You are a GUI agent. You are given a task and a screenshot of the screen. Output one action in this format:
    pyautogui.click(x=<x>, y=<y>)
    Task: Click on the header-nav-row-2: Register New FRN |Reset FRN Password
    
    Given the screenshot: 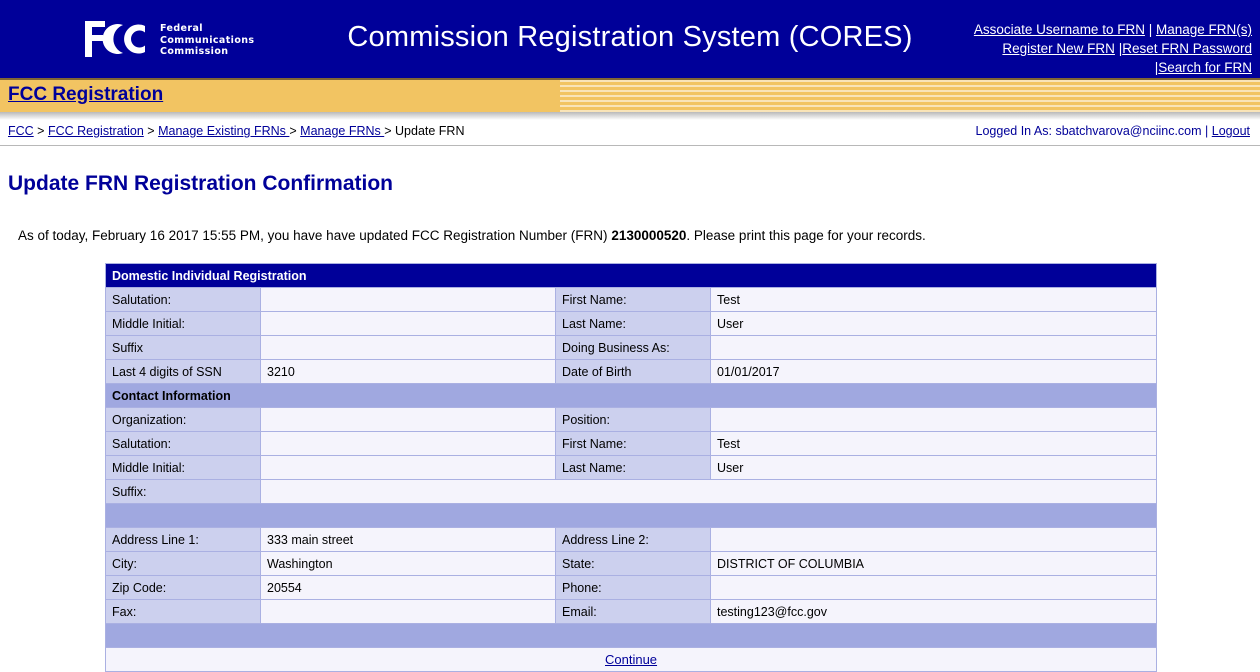 What is the action you would take?
    pyautogui.click(x=1113, y=48)
    